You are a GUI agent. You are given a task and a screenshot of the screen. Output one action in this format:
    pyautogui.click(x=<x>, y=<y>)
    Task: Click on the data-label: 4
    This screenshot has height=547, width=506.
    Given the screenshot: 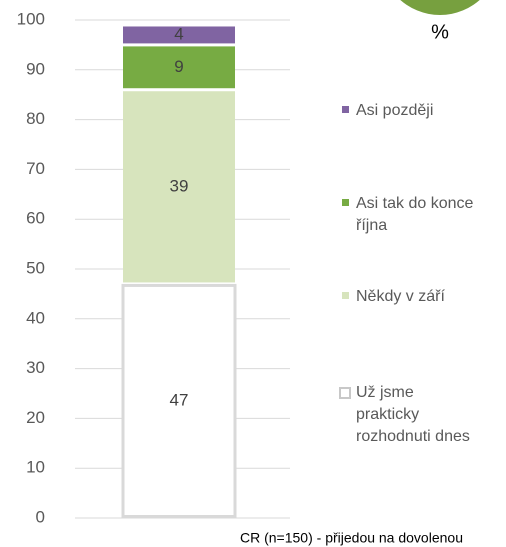 What is the action you would take?
    pyautogui.click(x=178, y=33)
    